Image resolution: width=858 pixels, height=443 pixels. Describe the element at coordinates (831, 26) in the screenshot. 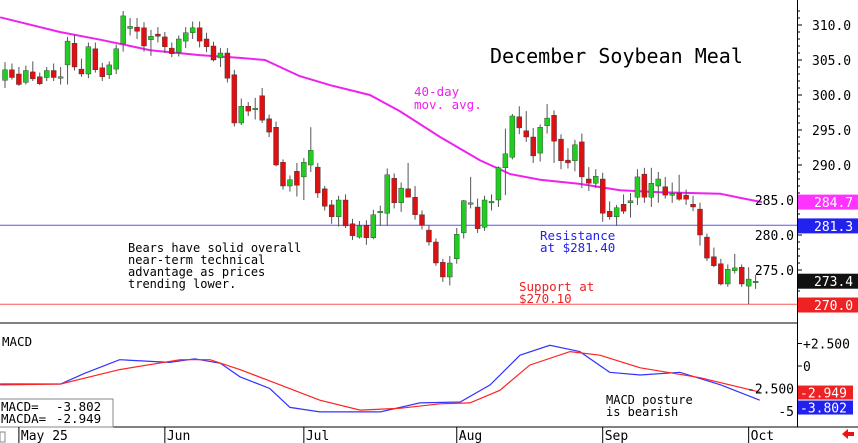

I see `y-tick-label: 310.0` at that location.